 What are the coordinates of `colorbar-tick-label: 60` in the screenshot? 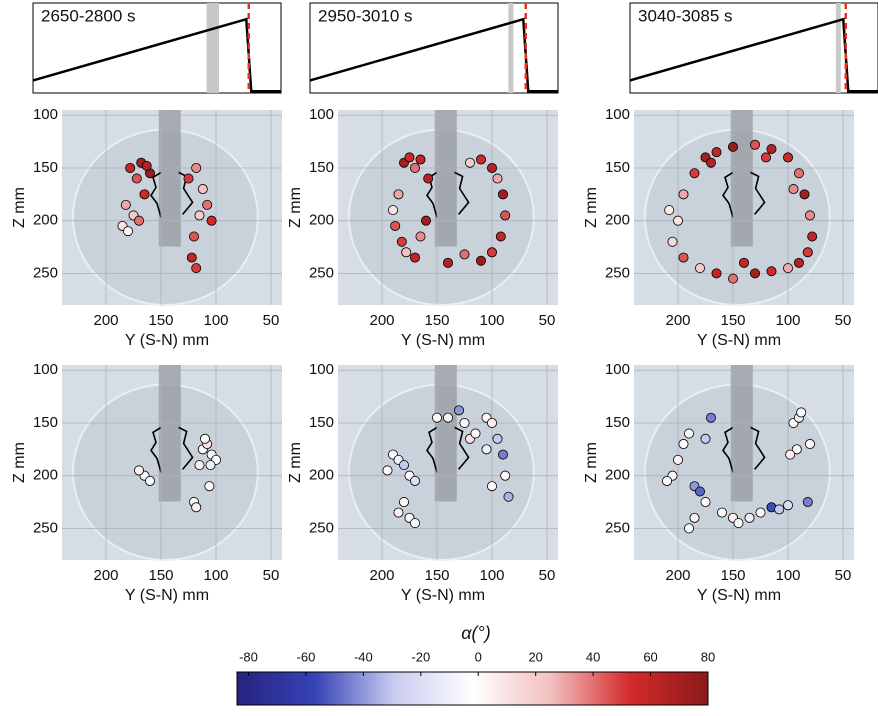 It's located at (650, 656).